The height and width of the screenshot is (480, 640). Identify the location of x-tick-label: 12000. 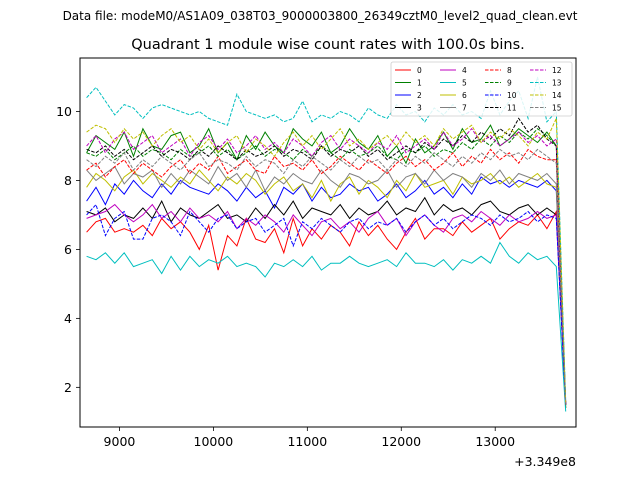
(401, 441).